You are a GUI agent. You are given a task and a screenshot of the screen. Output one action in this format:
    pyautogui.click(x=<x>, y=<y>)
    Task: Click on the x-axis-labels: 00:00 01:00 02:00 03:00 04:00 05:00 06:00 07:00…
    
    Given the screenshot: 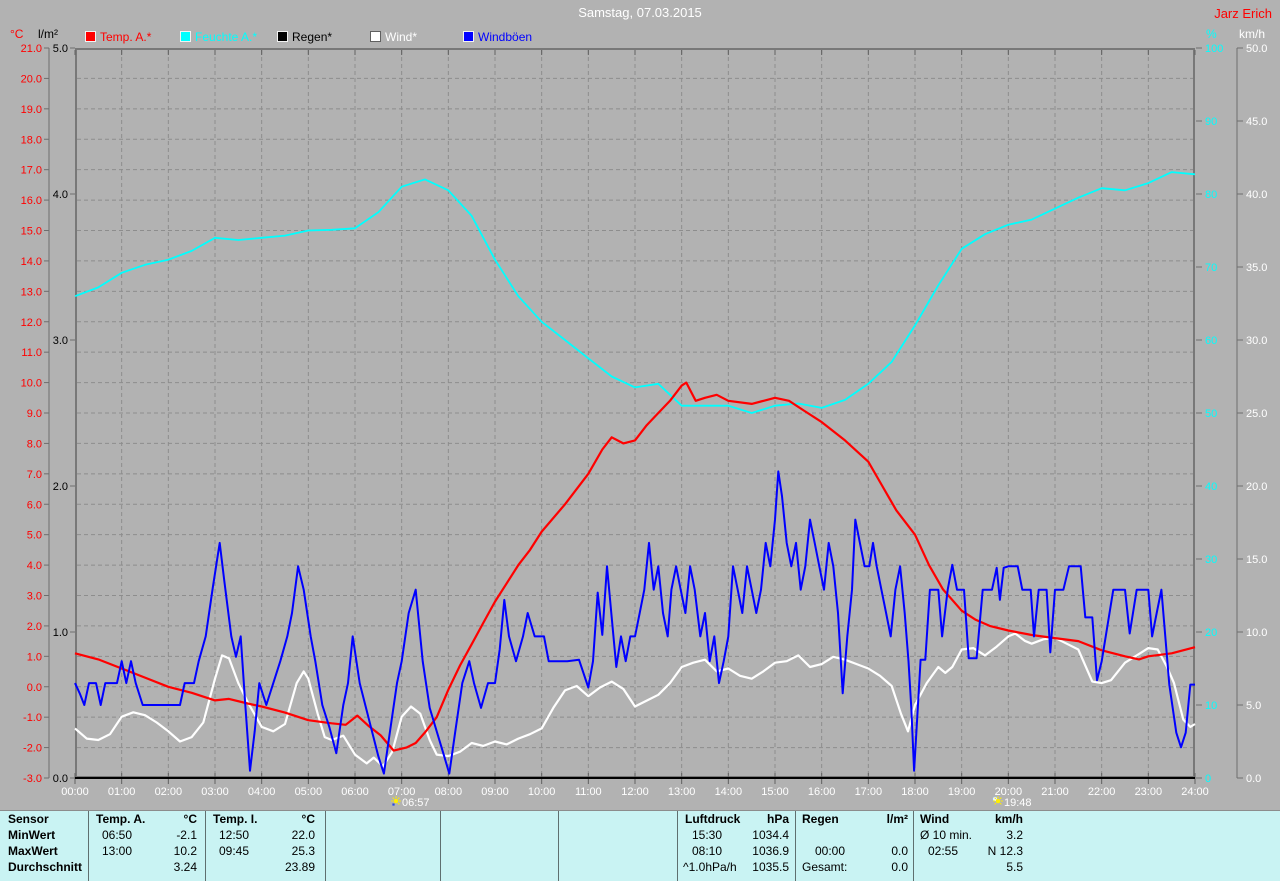 What is the action you would take?
    pyautogui.click(x=635, y=792)
    